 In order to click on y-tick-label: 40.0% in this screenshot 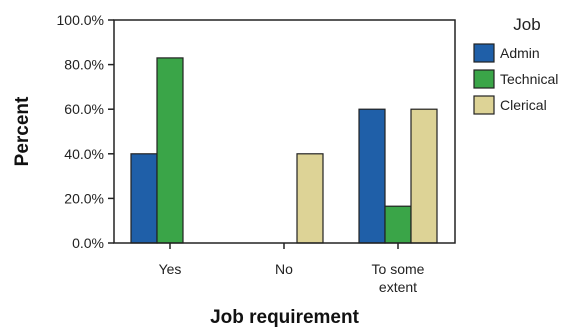, I will do `click(84, 154)`.